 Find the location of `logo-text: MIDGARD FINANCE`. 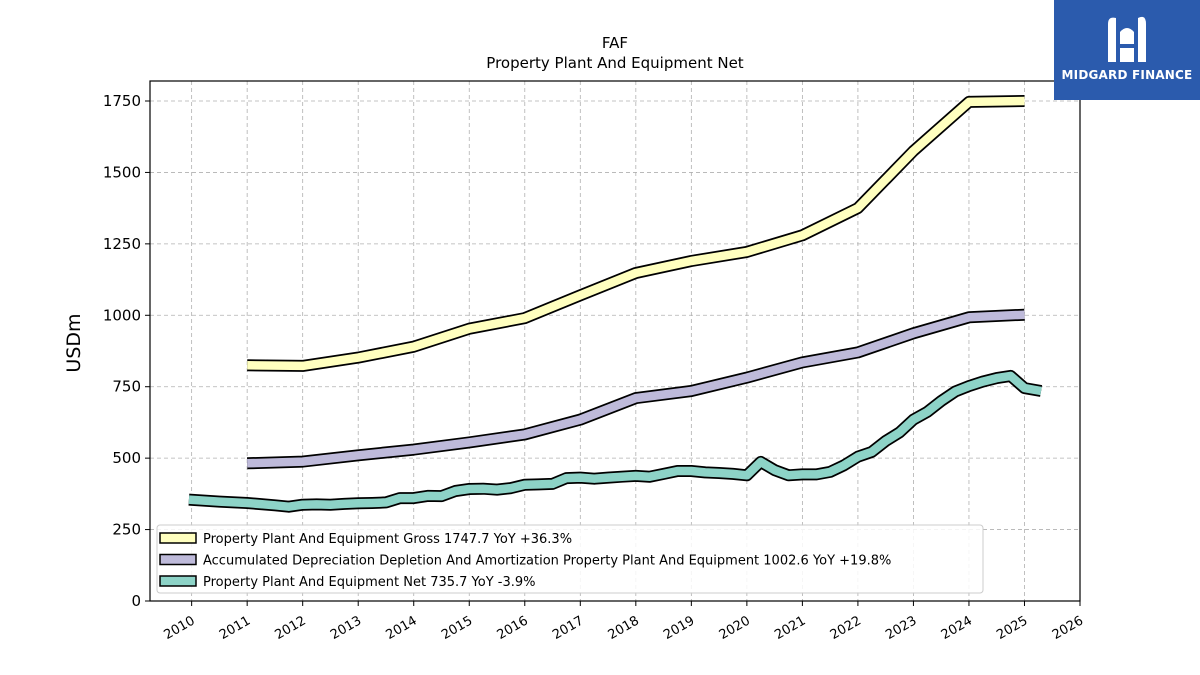

logo-text: MIDGARD FINANCE is located at coordinates (1127, 75).